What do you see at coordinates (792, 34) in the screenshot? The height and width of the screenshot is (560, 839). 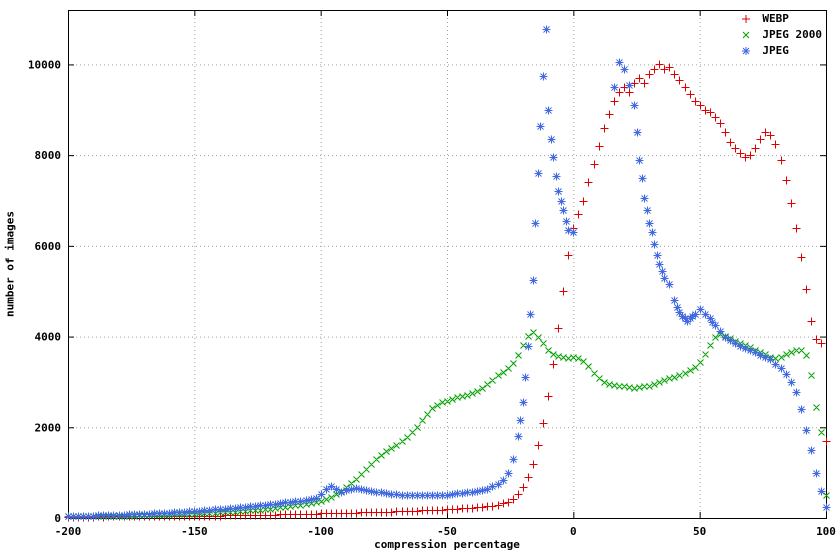 I see `legend-label-jpeg-2000: JPEG 2000` at bounding box center [792, 34].